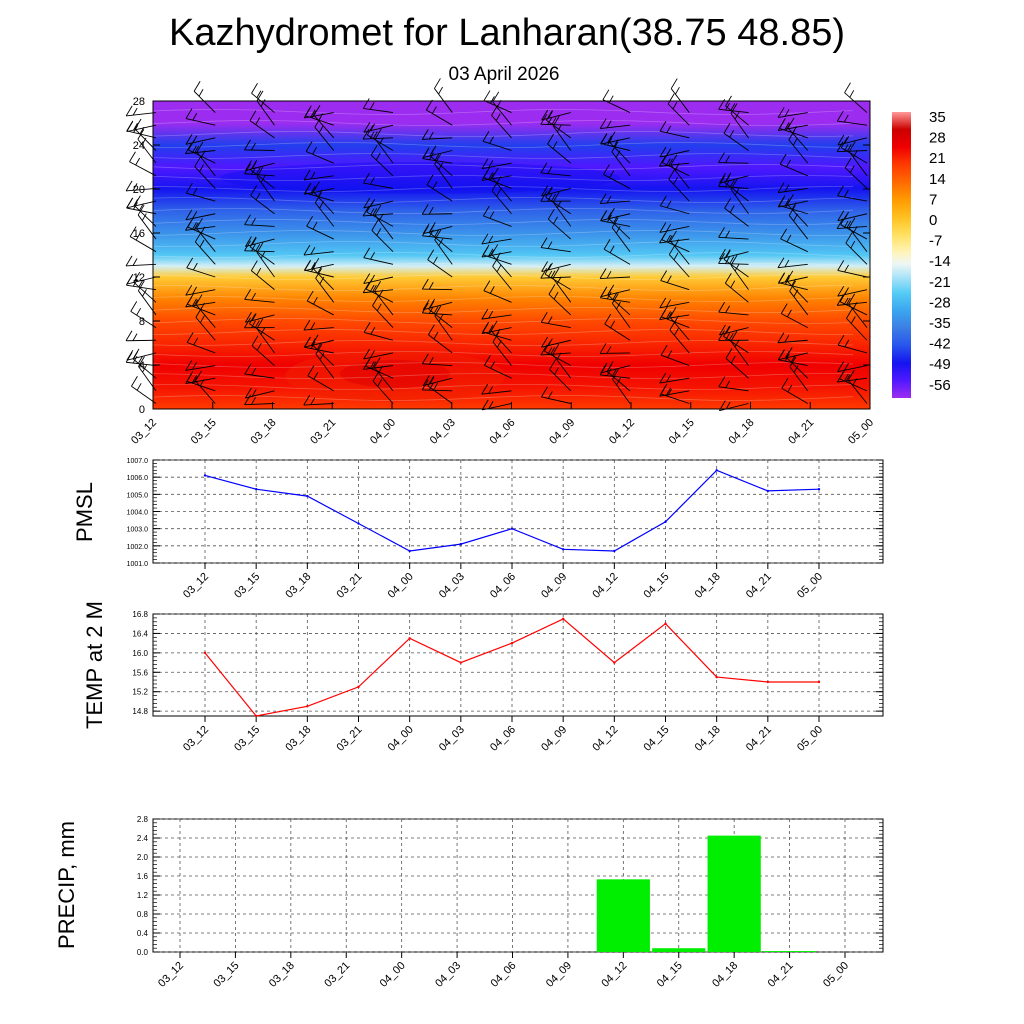 This screenshot has height=1024, width=1024. Describe the element at coordinates (622, 432) in the screenshot. I see `x-tick-label: 04_12` at that location.